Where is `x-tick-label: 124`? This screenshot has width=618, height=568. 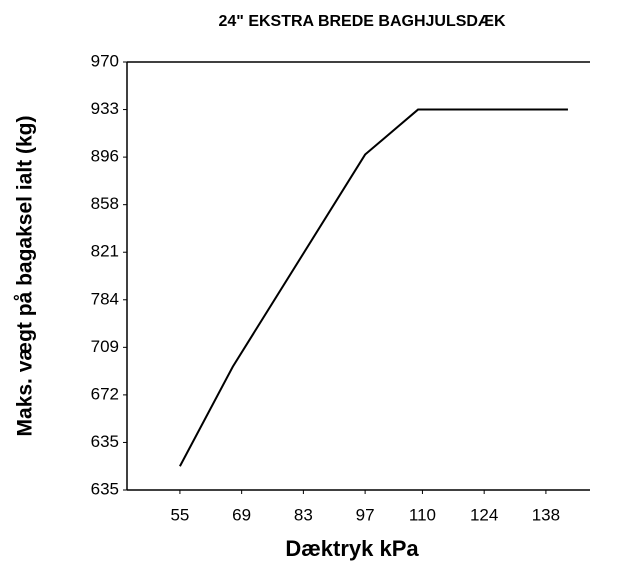
x-tick-label: 124 is located at coordinates (484, 514).